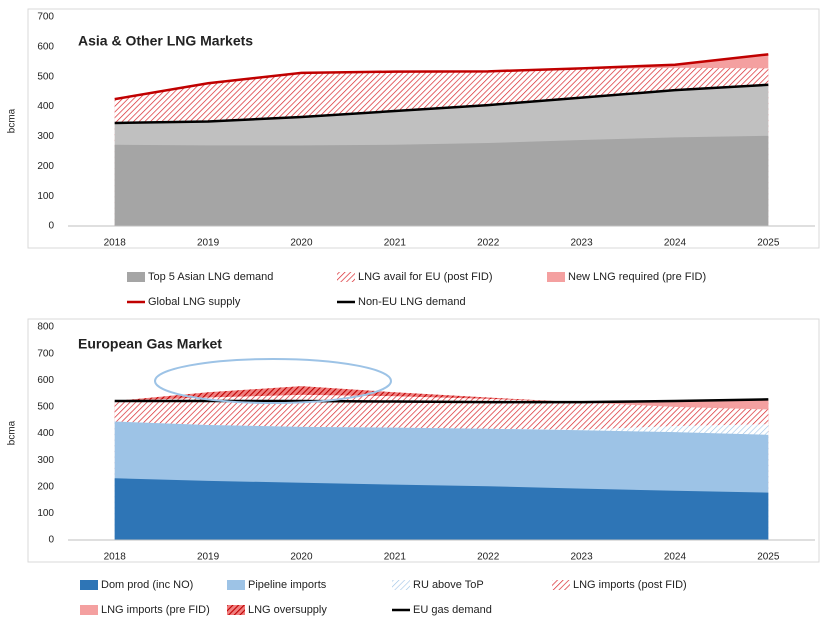 The height and width of the screenshot is (618, 821). What do you see at coordinates (273, 381) in the screenshot?
I see `highlight-ellipse` at bounding box center [273, 381].